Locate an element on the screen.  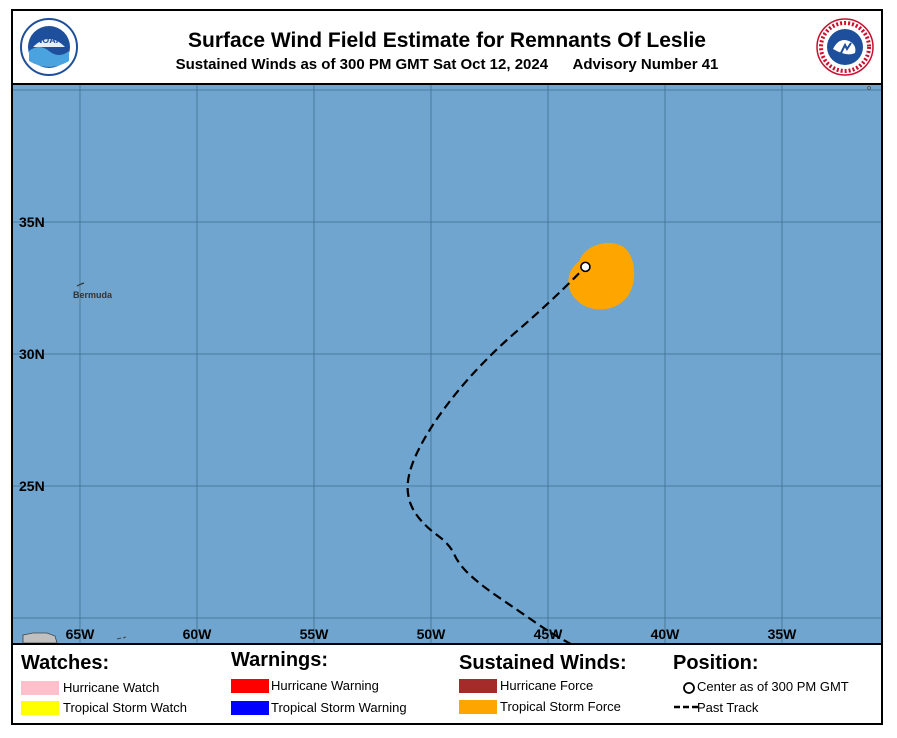
sustained-winds-heading: Sustained Winds: is located at coordinates (543, 663).